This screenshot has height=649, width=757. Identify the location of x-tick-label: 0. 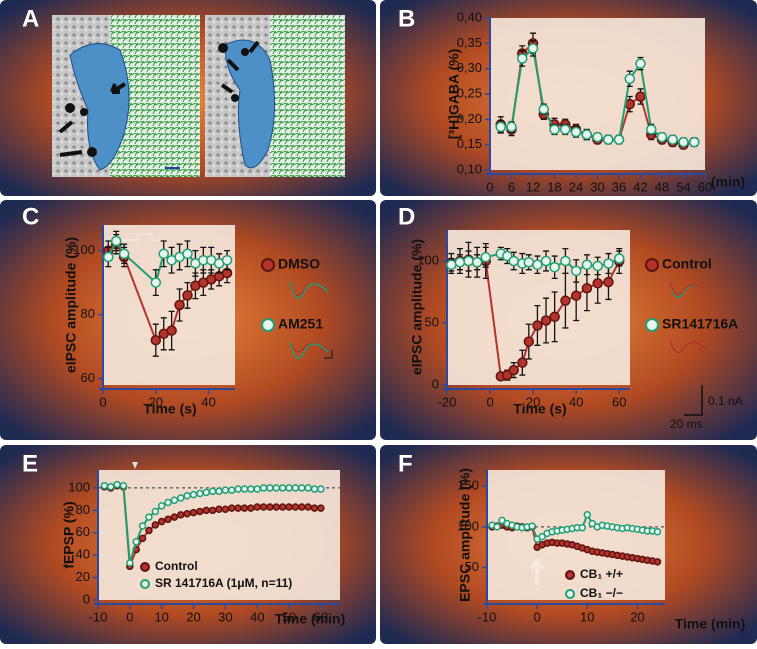
(129, 616).